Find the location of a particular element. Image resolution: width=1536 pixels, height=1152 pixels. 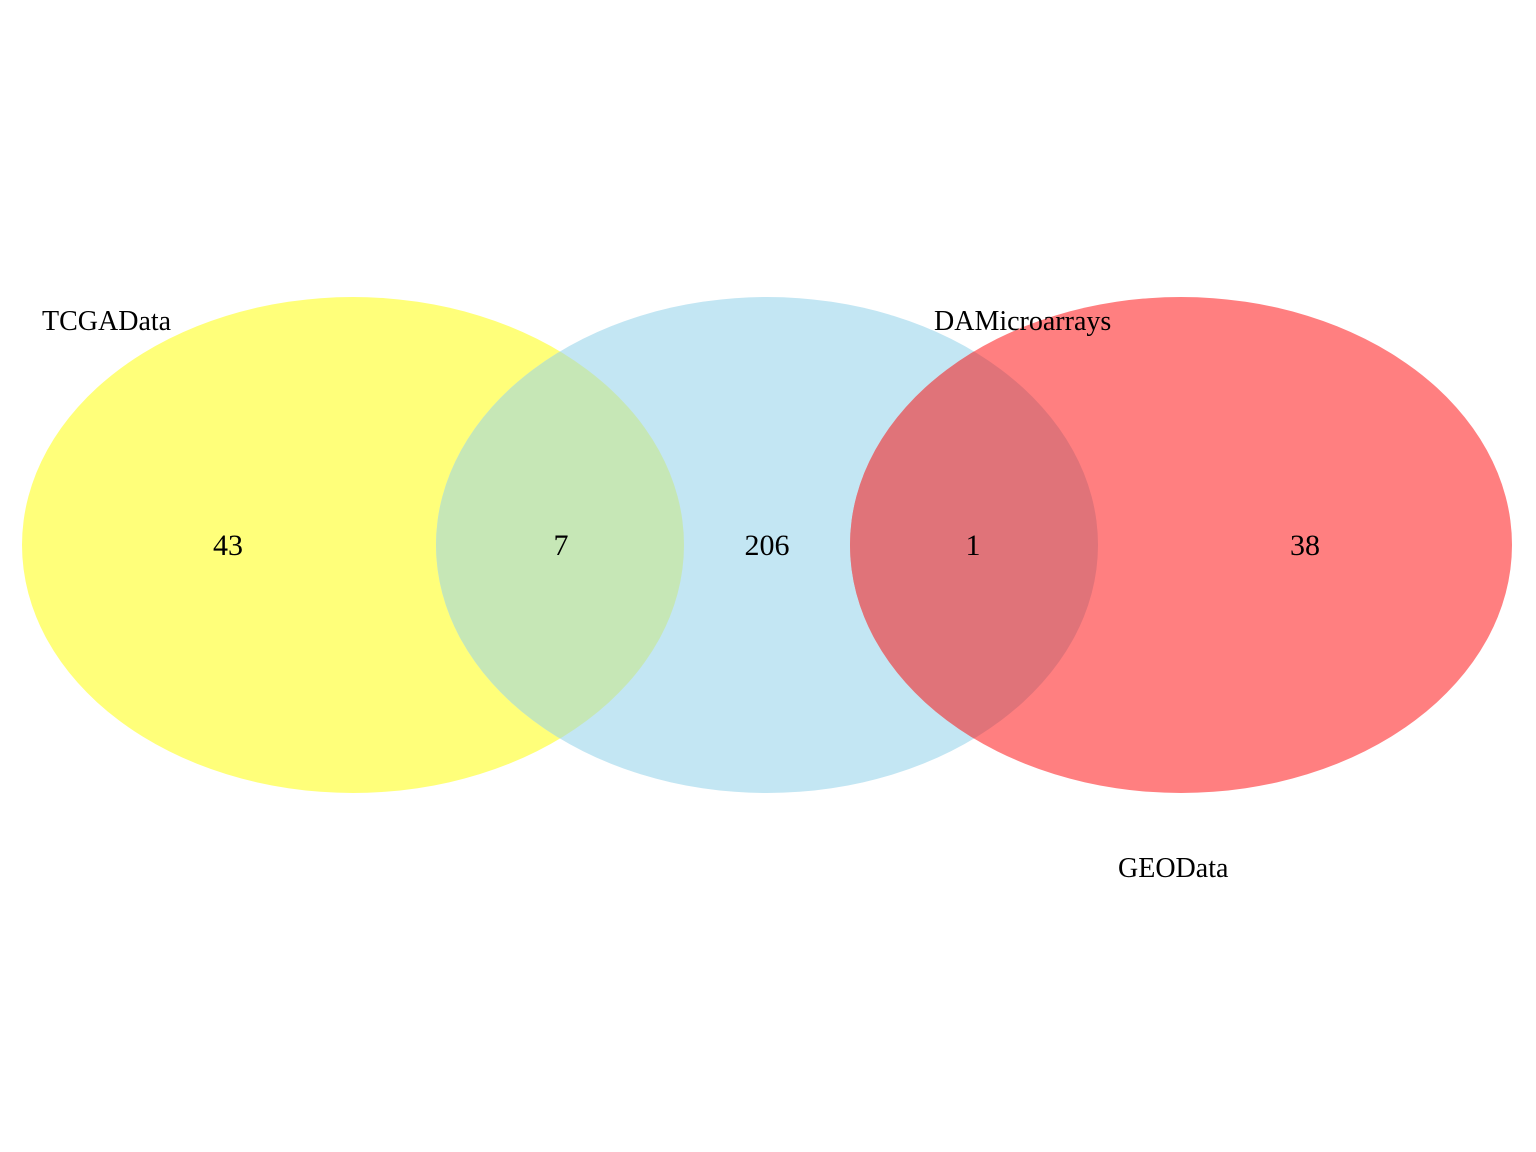

tcgadata-damicroarrays-overlap is located at coordinates (560, 545).